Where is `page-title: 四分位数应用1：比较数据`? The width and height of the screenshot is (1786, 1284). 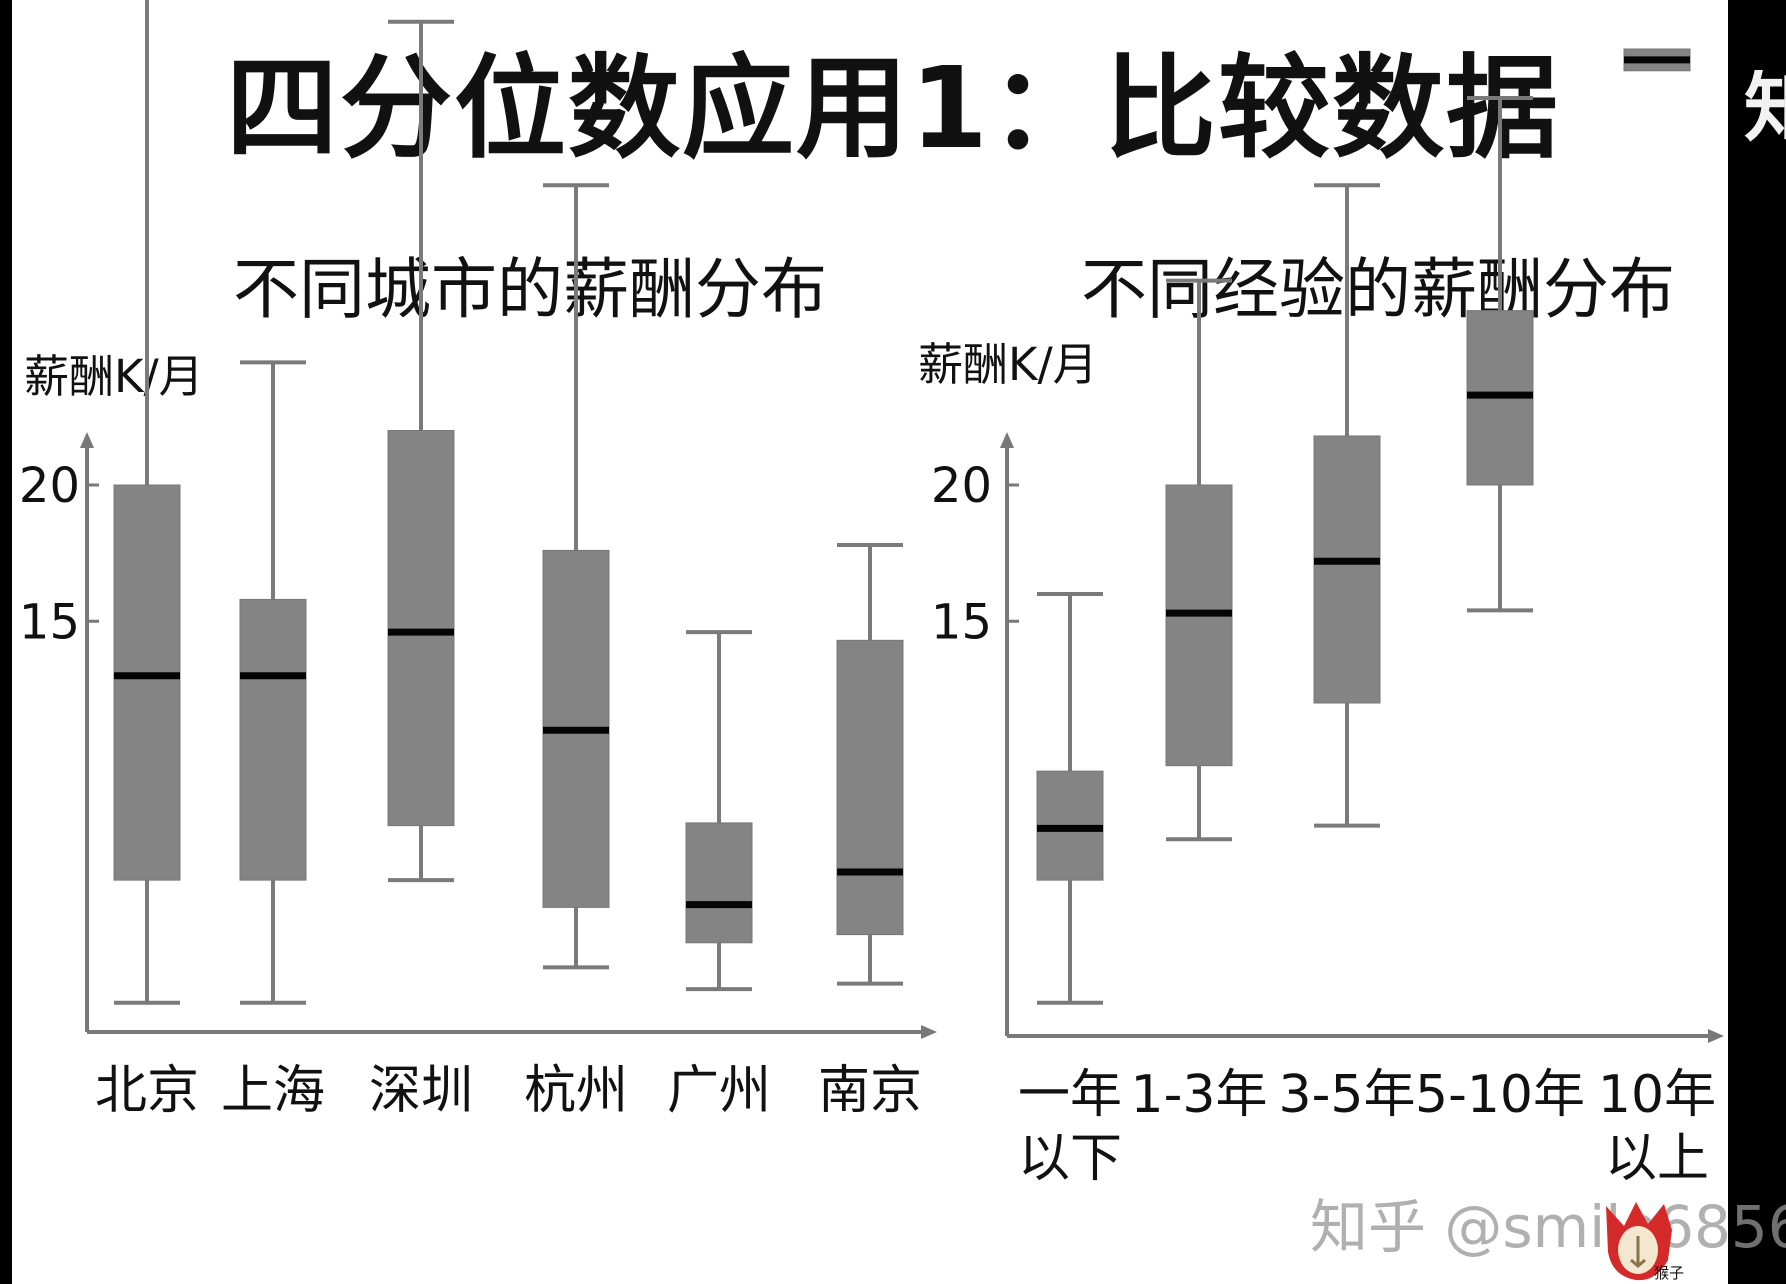
page-title: 四分位数应用1：比较数据 is located at coordinates (893, 109).